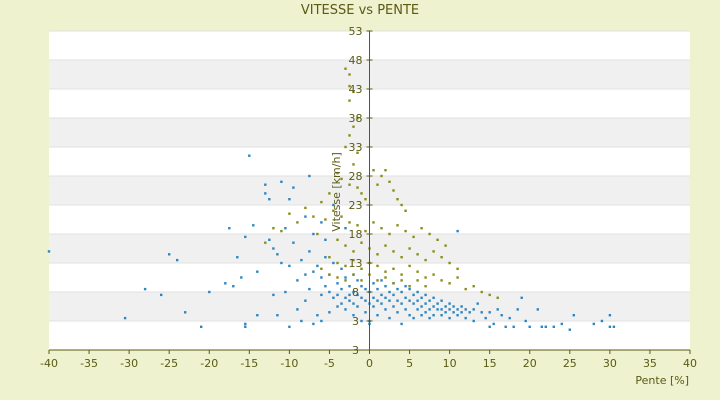 This screenshot has height=400, width=720. What do you see at coordinates (356, 60) in the screenshot?
I see `y-tick-label: 48` at bounding box center [356, 60].